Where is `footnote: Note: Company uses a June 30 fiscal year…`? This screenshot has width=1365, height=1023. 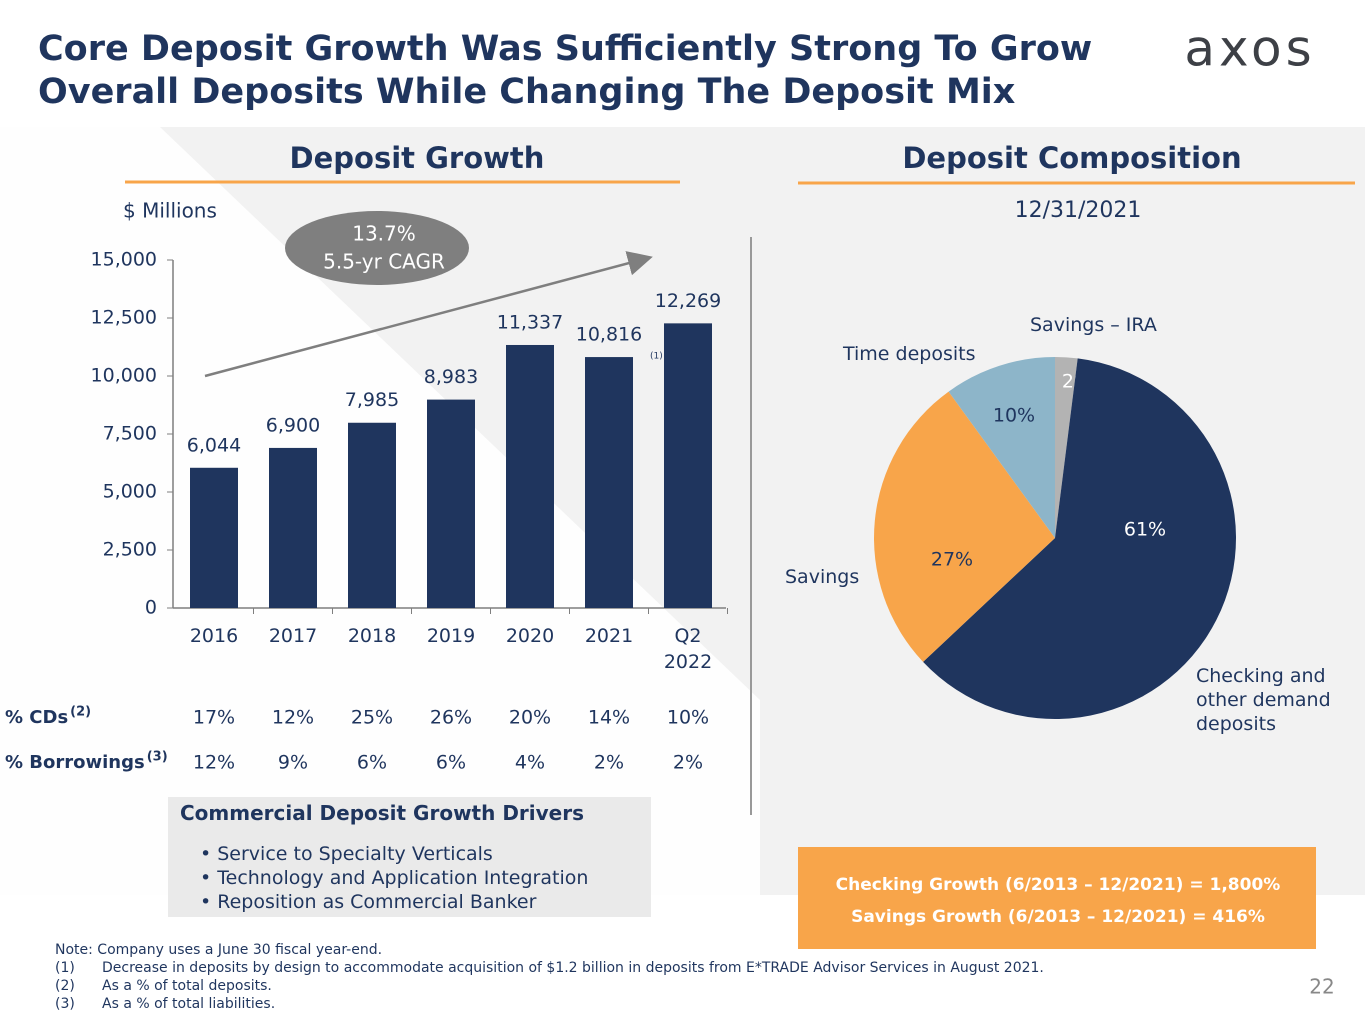 footnote: Note: Company uses a June 30 fiscal year… is located at coordinates (219, 950).